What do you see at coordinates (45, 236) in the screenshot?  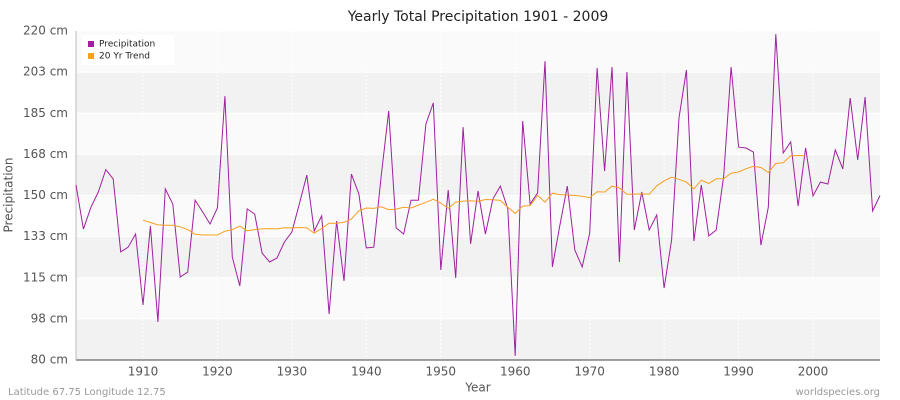 I see `y-tick-label: 133 cm` at bounding box center [45, 236].